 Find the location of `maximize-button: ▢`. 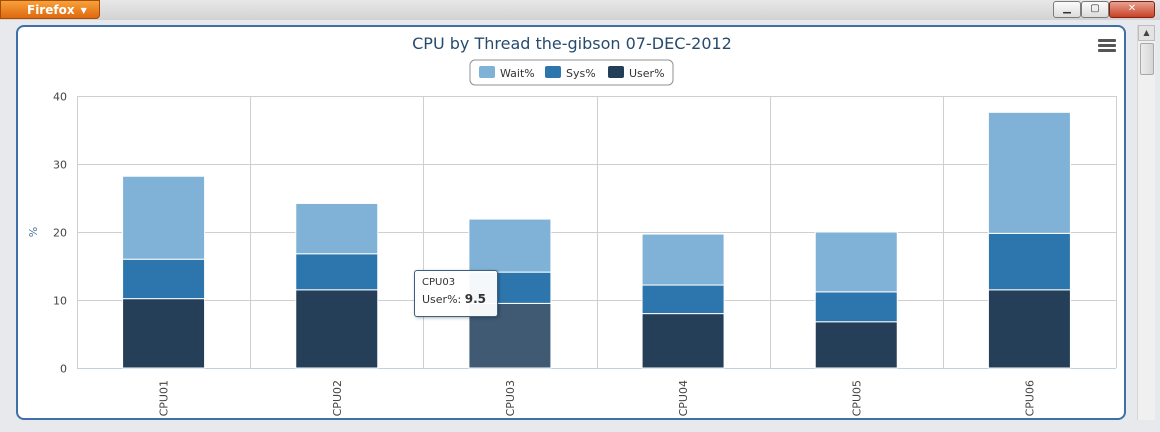

maximize-button: ▢ is located at coordinates (1095, 9).